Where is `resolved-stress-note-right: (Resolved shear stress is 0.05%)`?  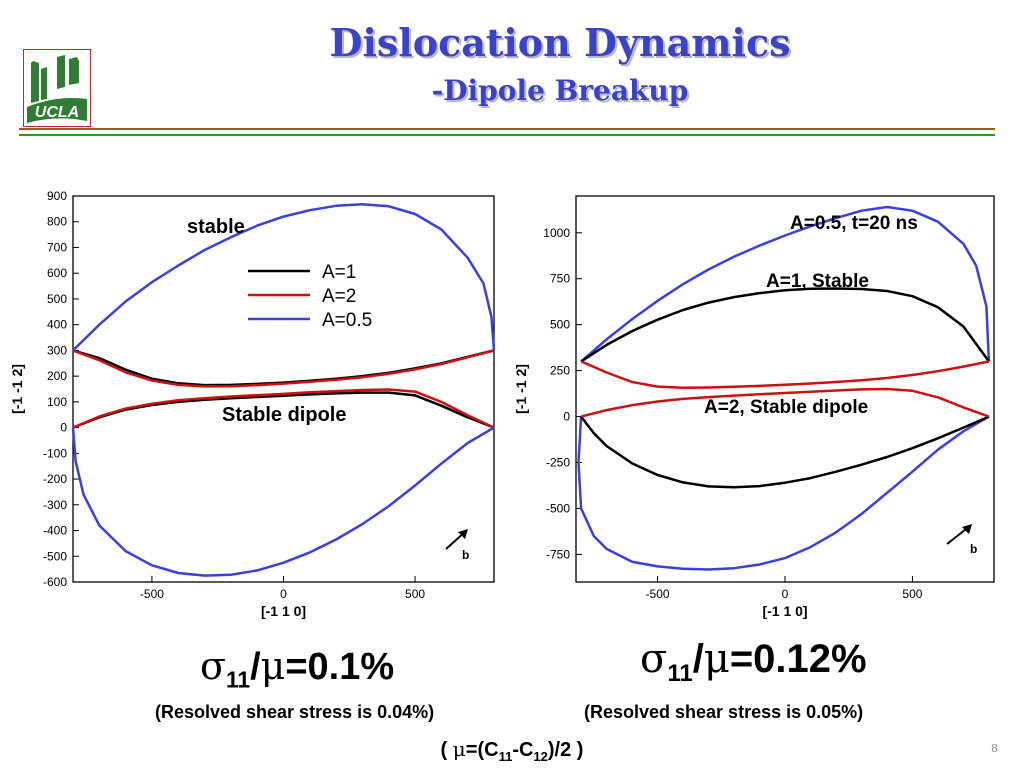 resolved-stress-note-right: (Resolved shear stress is 0.05%) is located at coordinates (724, 712).